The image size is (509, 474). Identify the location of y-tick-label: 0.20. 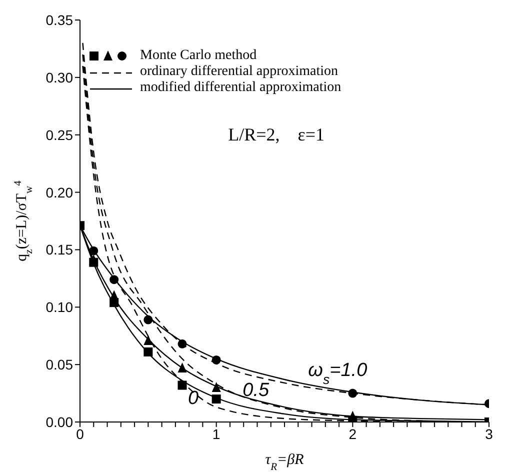
(60, 192).